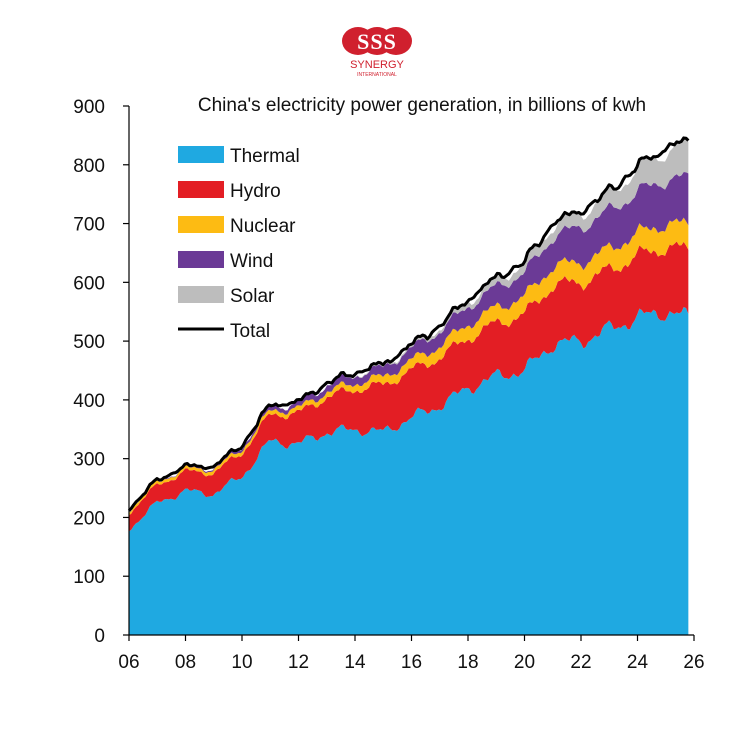 The image size is (755, 755). What do you see at coordinates (89, 225) in the screenshot?
I see `y-tick-label: 700` at bounding box center [89, 225].